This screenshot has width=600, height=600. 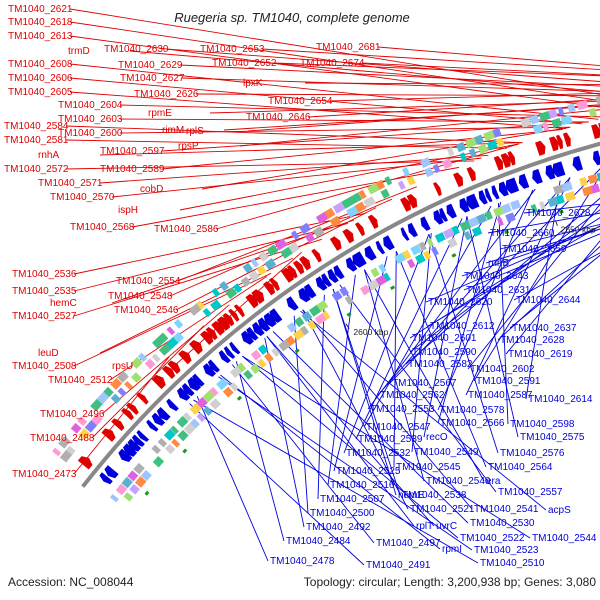 What do you see at coordinates (342, 513) in the screenshot?
I see `reverse-gene-label: TM1040_2500` at bounding box center [342, 513].